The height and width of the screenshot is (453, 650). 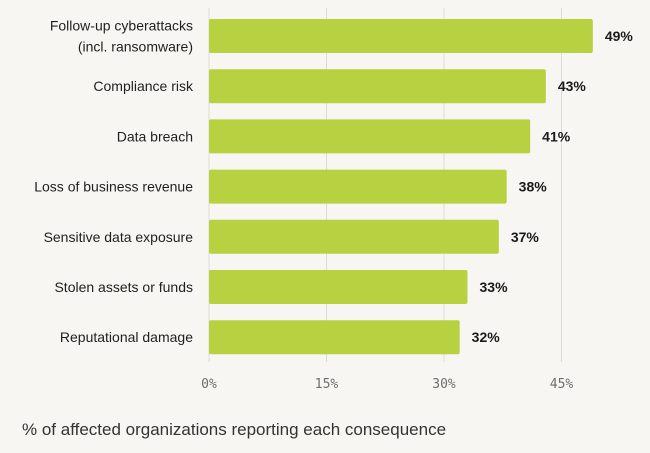 What do you see at coordinates (619, 36) in the screenshot?
I see `value-label: 49%` at bounding box center [619, 36].